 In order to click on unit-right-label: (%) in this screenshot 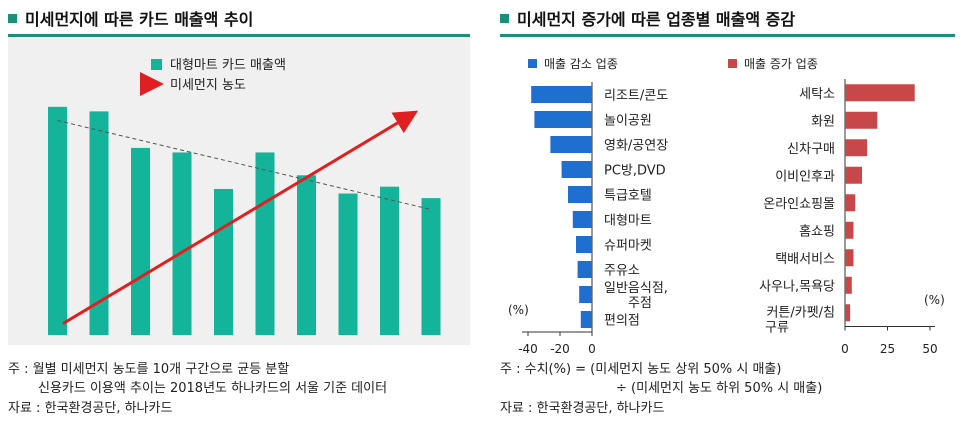, I will do `click(934, 300)`.